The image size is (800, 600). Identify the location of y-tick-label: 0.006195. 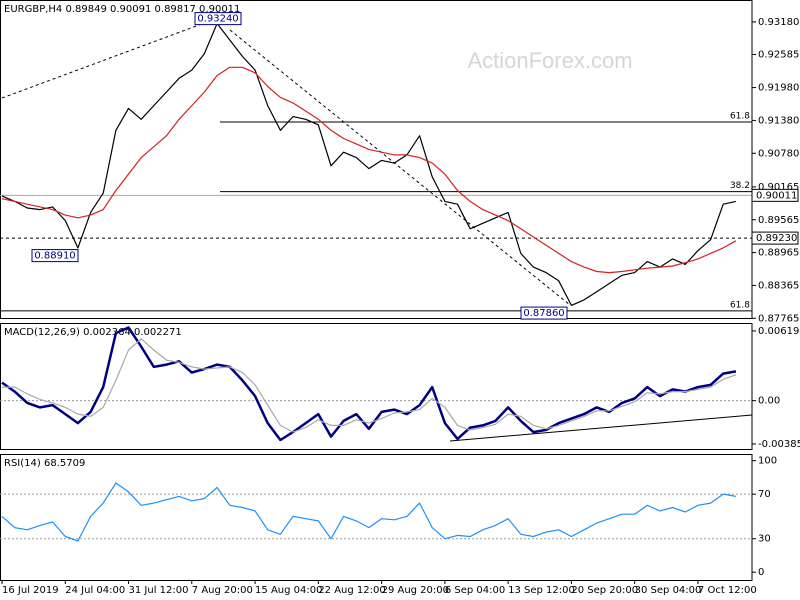
(779, 331).